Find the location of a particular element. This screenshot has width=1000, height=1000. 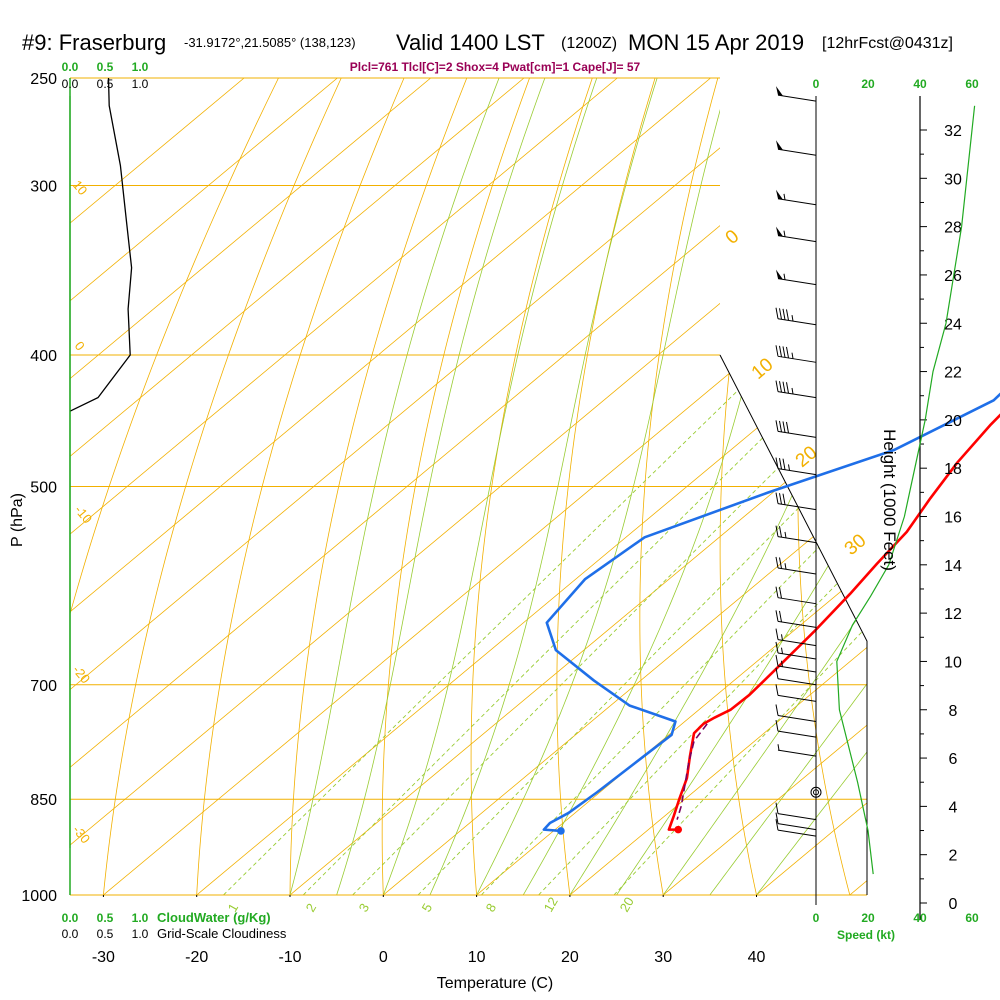

wind-speed-top-tick: 60 is located at coordinates (972, 84).